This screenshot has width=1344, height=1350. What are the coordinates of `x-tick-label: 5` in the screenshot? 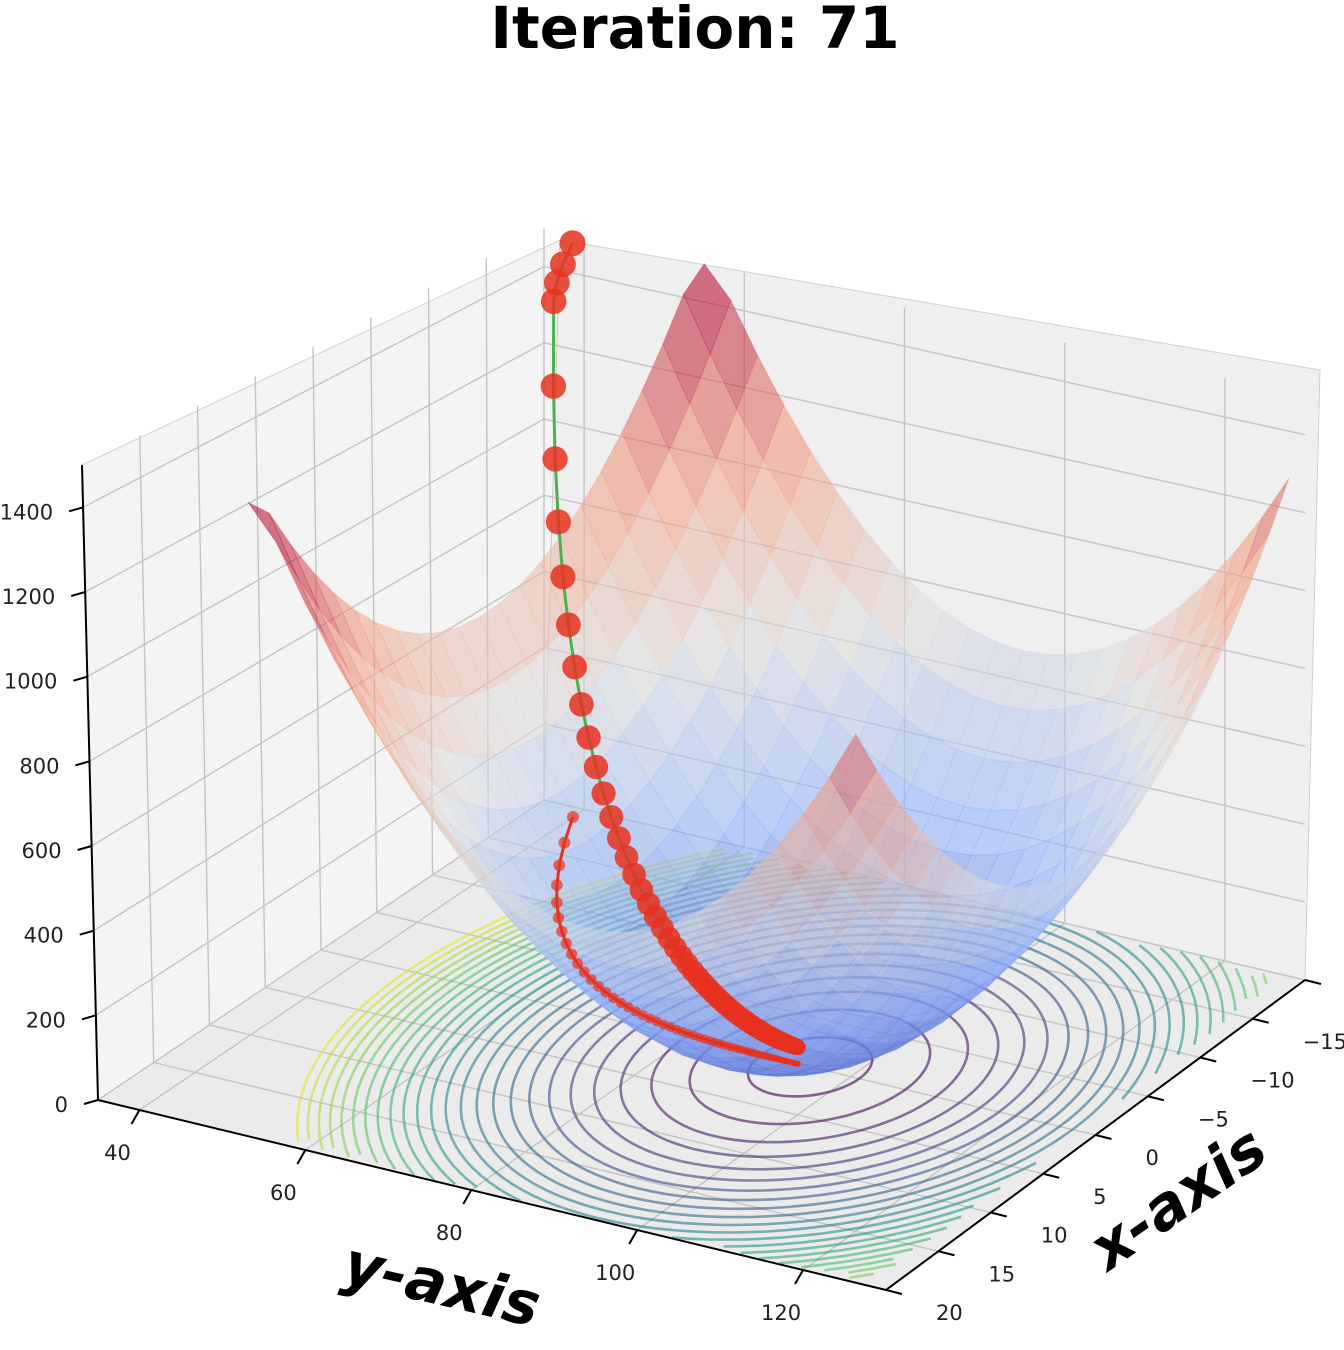 It's located at (1099, 1197).